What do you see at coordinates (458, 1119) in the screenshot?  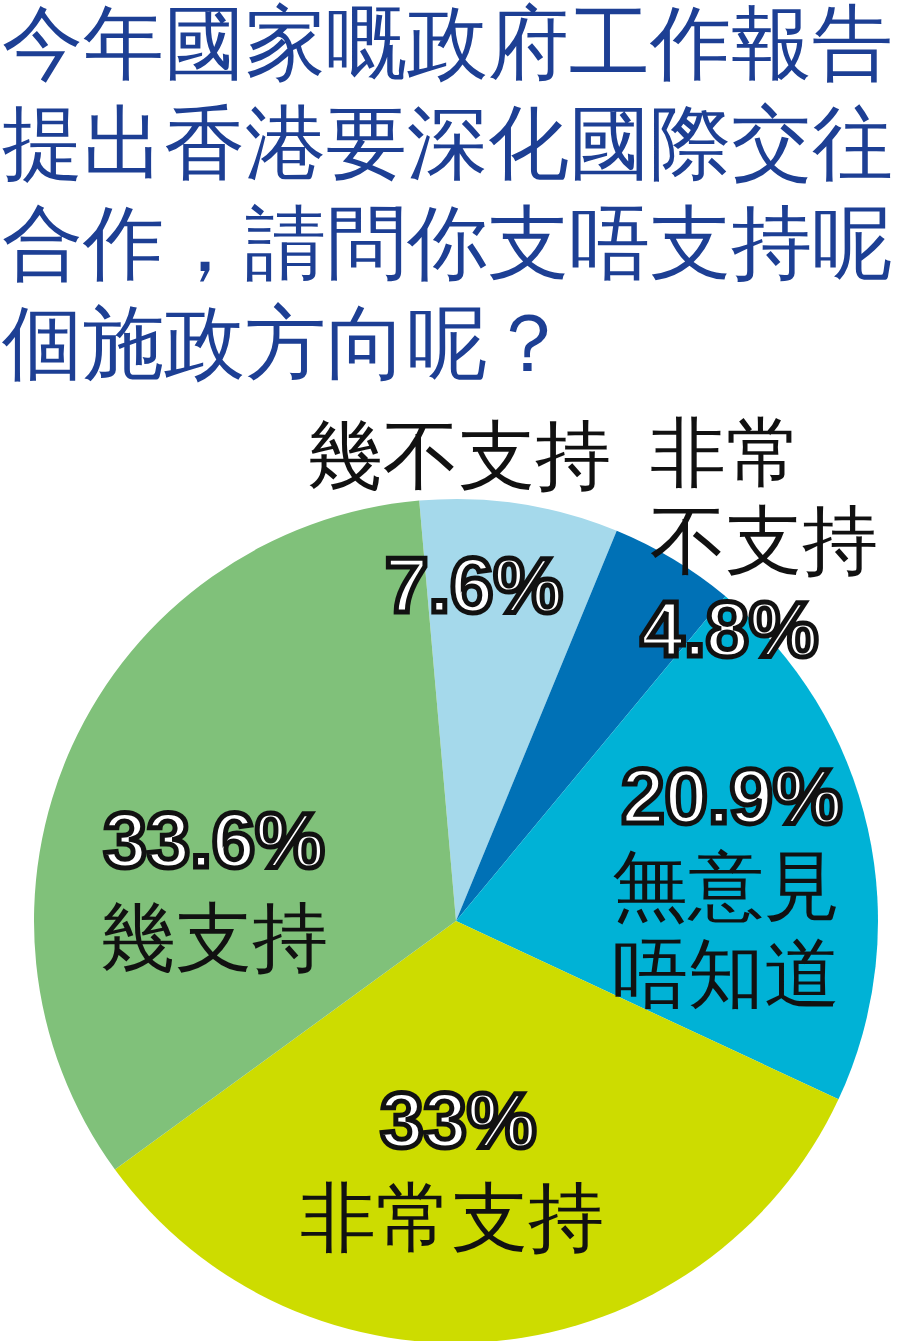 I see `data-label: 33%` at bounding box center [458, 1119].